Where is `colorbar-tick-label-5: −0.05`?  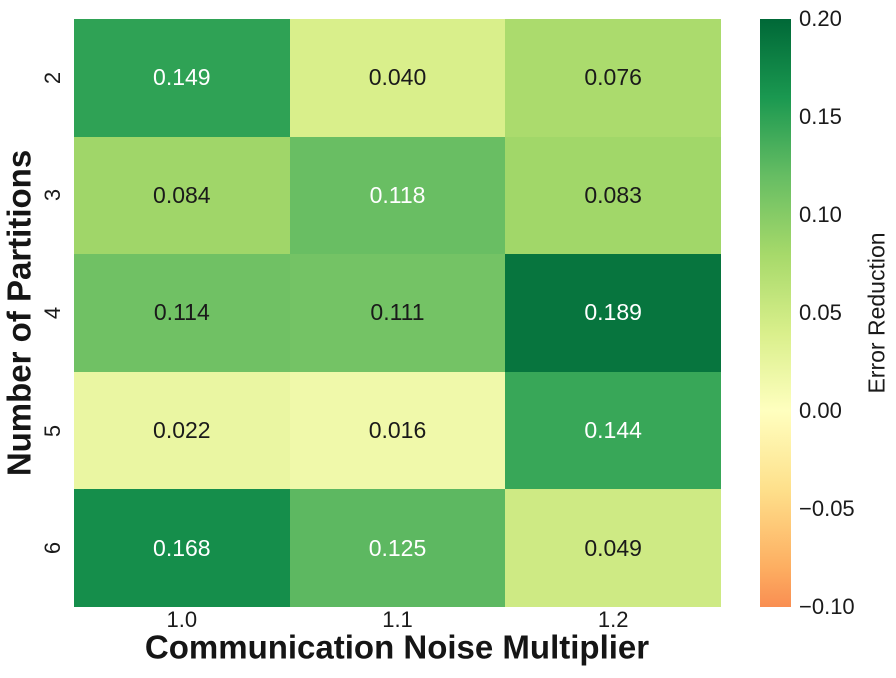
colorbar-tick-label-5: −0.05 is located at coordinates (827, 508).